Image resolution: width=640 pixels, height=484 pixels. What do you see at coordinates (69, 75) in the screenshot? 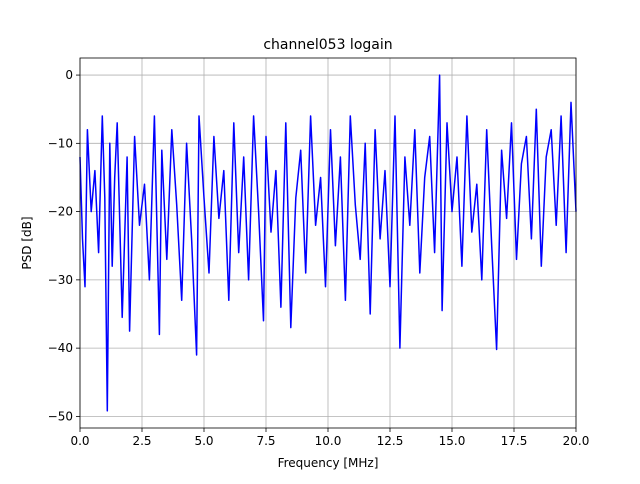
I see `y-tick-label: 0` at bounding box center [69, 75].